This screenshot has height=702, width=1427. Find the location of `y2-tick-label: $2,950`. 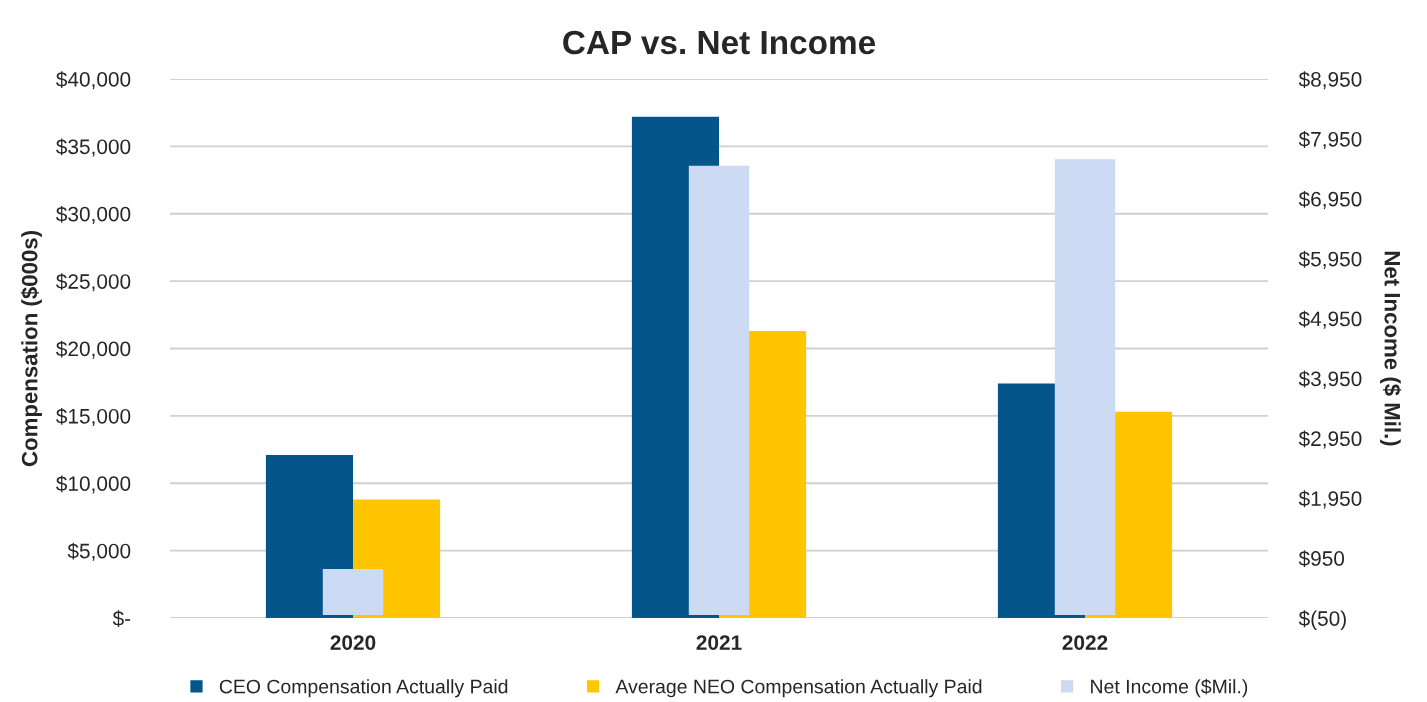

y2-tick-label: $2,950 is located at coordinates (1330, 439).